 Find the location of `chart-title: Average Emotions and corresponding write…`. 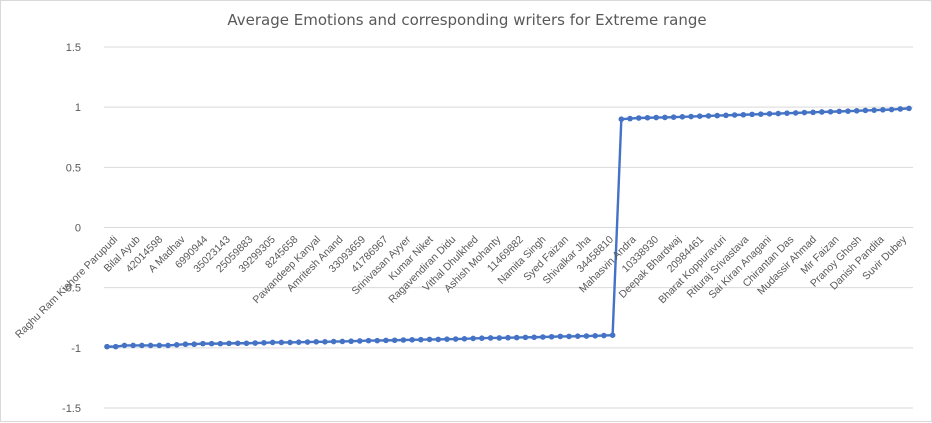

chart-title: Average Emotions and corresponding write… is located at coordinates (467, 20).